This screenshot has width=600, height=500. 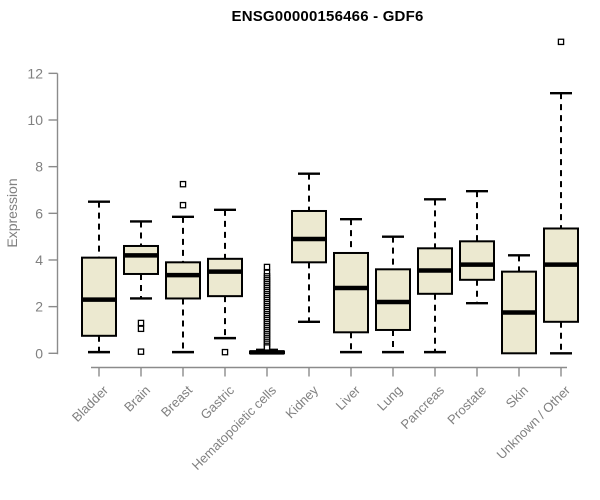 I want to click on box-lung, so click(x=393, y=294).